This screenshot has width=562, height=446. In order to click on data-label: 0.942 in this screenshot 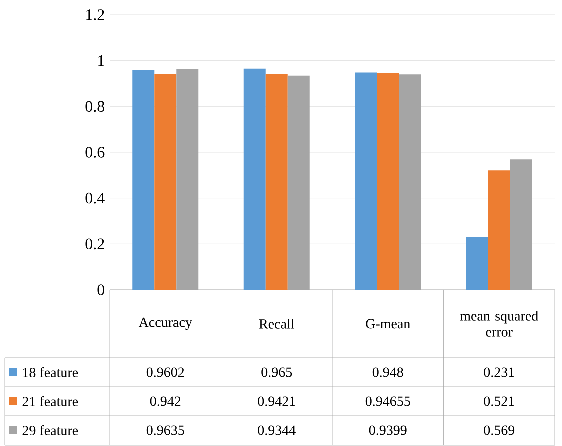, I will do `click(165, 401)`.